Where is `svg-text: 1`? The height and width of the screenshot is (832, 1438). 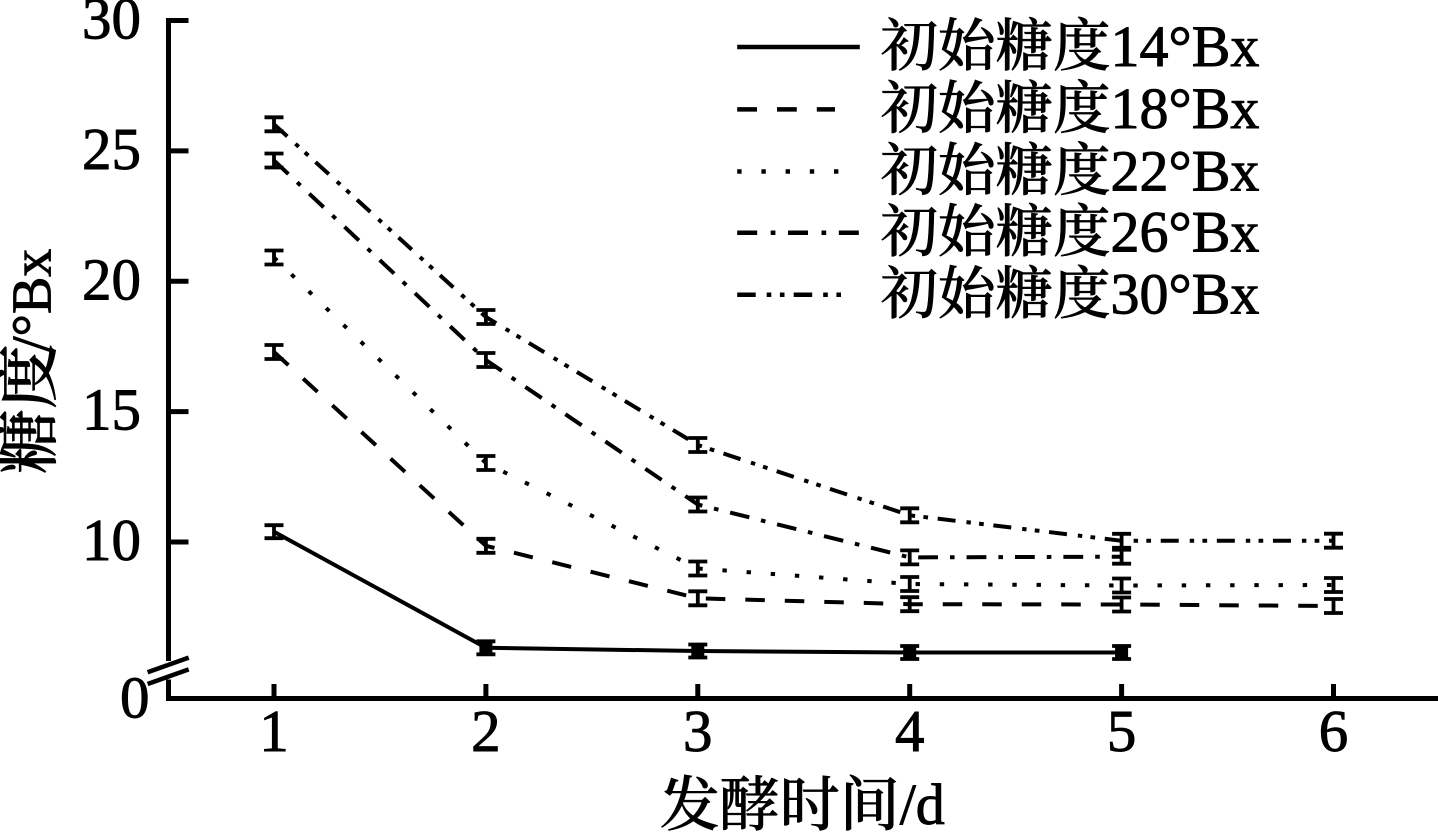
svg-text: 1 is located at coordinates (274, 731).